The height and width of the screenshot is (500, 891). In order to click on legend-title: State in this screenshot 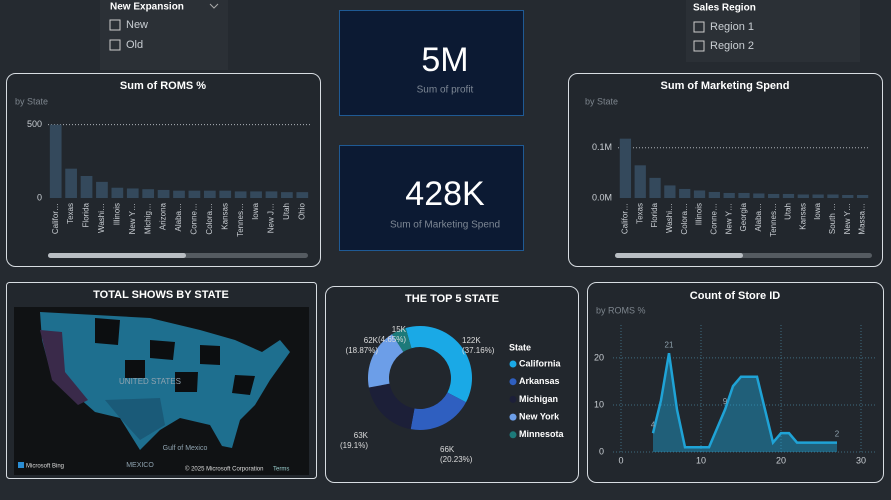, I will do `click(520, 347)`.